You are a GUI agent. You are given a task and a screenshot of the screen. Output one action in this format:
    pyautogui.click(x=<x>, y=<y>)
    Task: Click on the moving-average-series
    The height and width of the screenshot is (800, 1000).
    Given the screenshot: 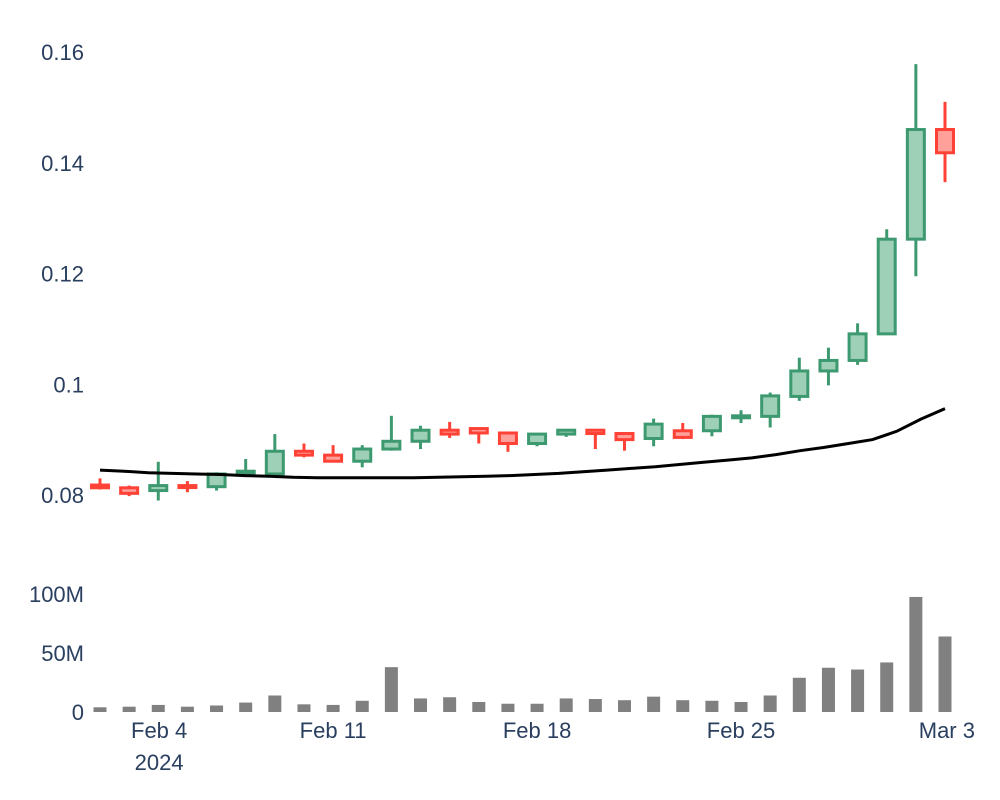 What is the action you would take?
    pyautogui.click(x=522, y=443)
    